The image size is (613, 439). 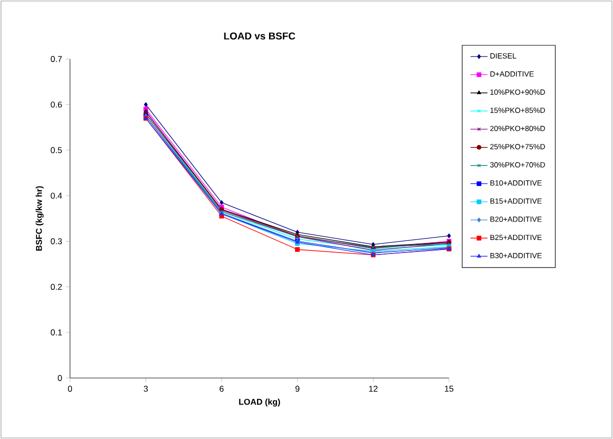 What do you see at coordinates (40, 218) in the screenshot?
I see `y-axis-title: BSFC (kg/kw hr)` at bounding box center [40, 218].